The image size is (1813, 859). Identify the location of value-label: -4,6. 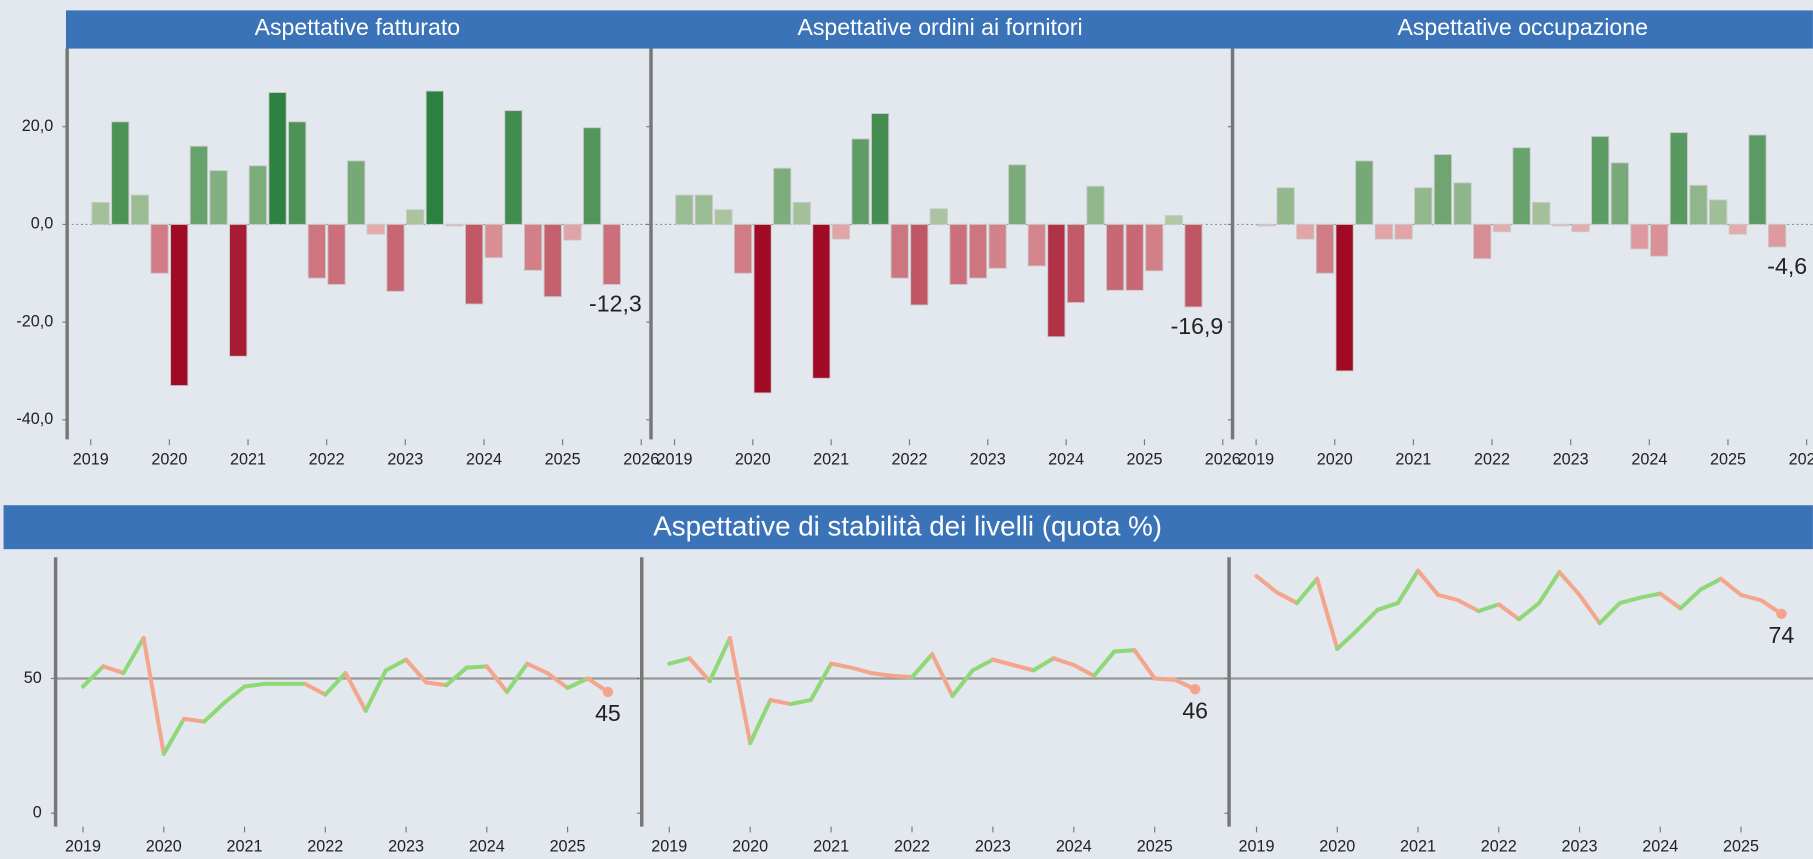
(1787, 266).